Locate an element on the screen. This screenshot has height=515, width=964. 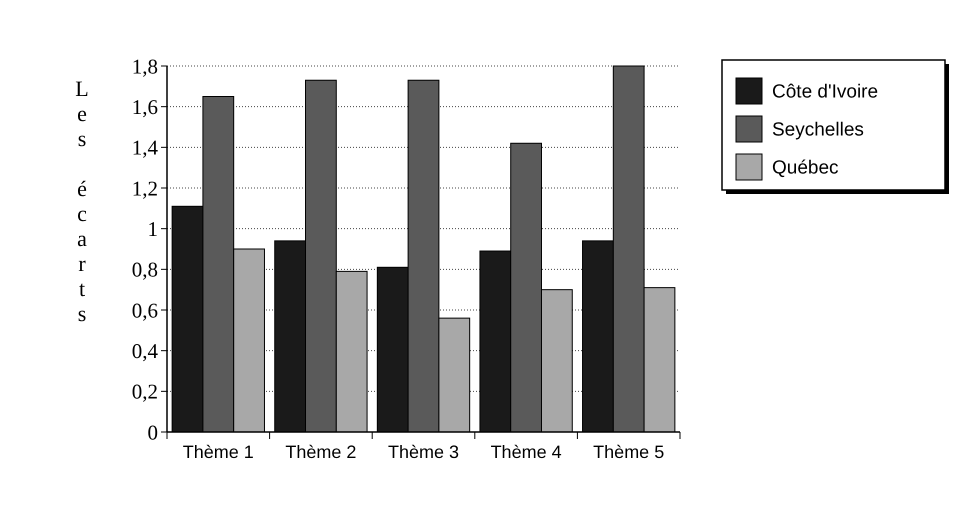
x-tick-label: Thème 4 is located at coordinates (526, 452).